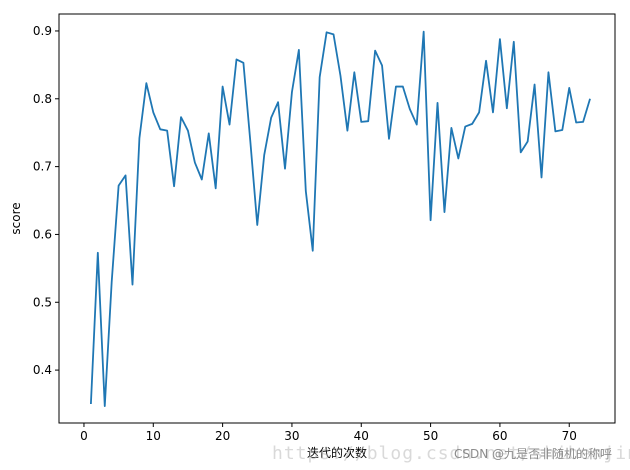  I want to click on x-tick-label: 20, so click(222, 436).